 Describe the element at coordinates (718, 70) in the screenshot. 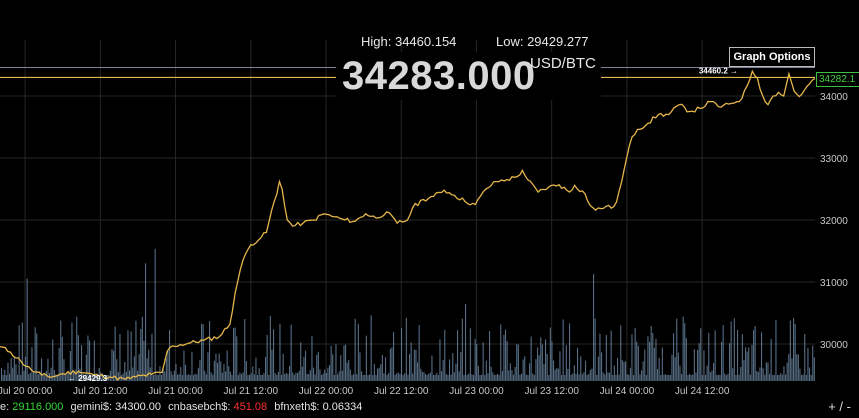

I see `high-annotation: 34460.2 →` at that location.